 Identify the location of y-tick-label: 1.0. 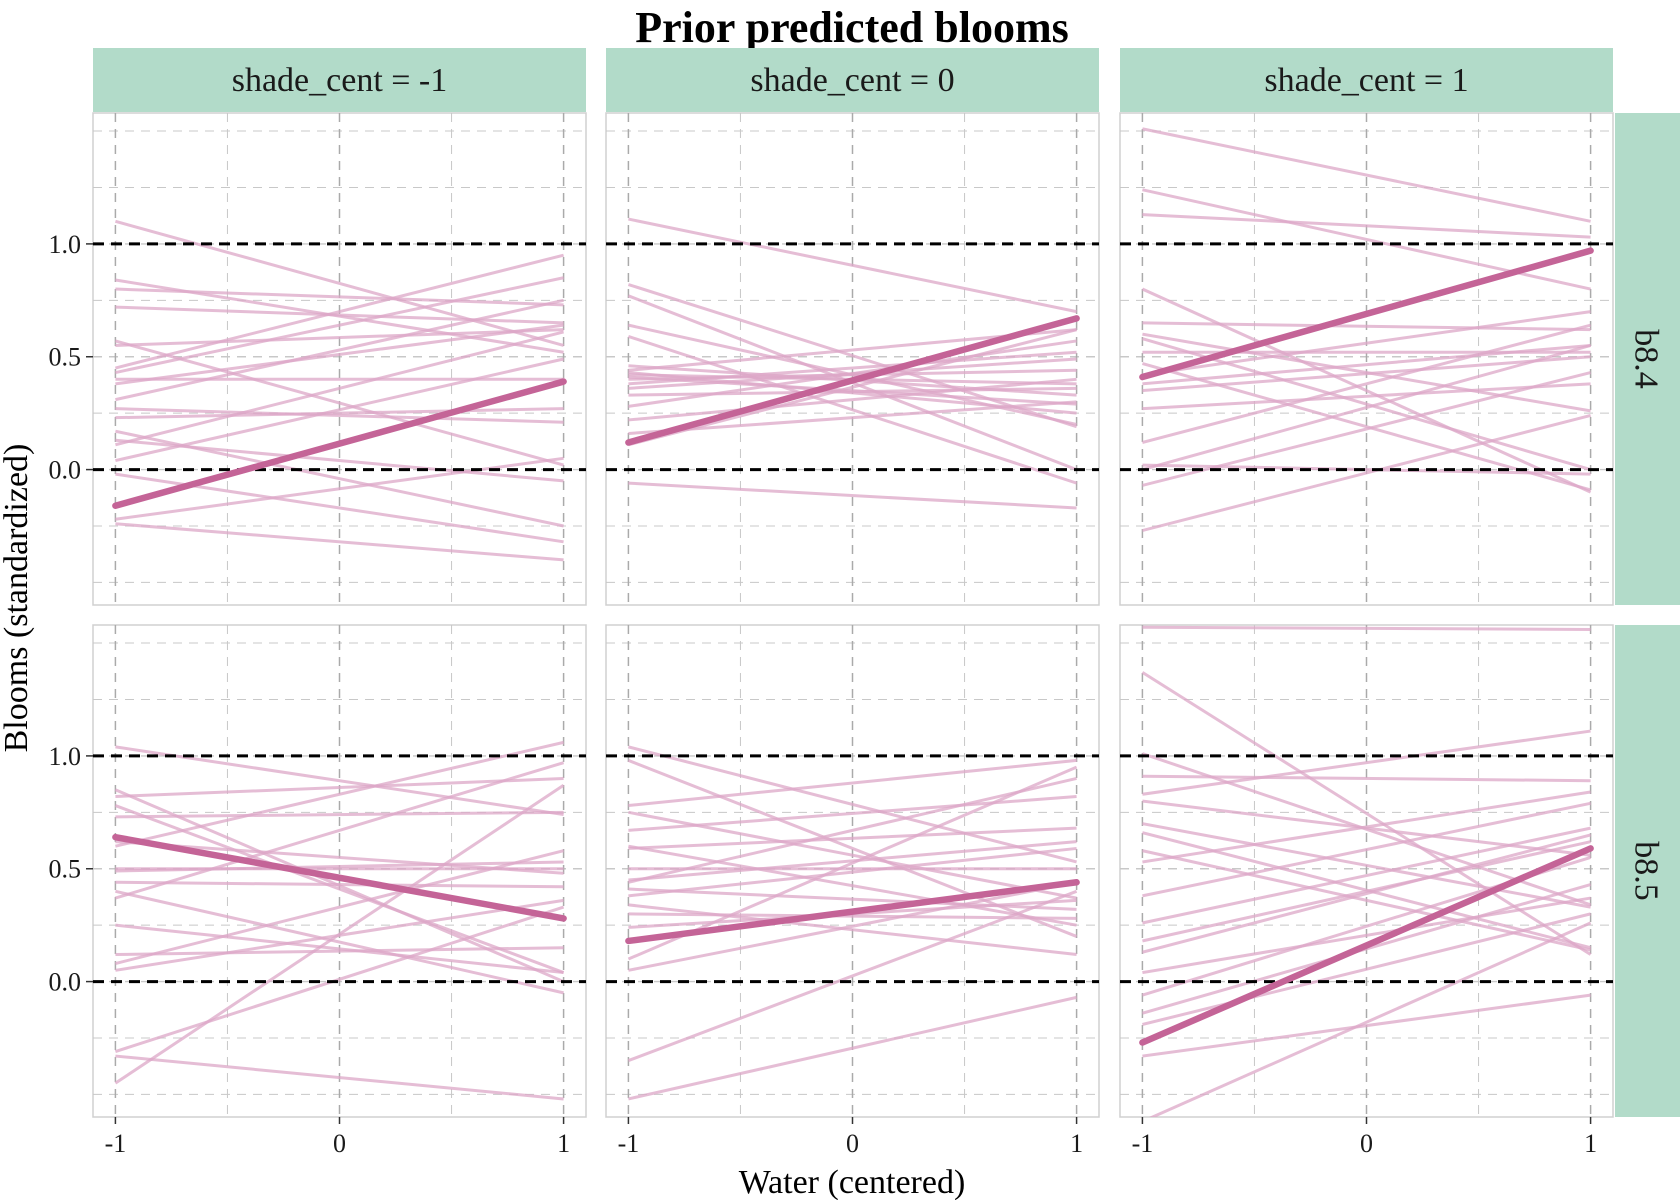
(65, 244).